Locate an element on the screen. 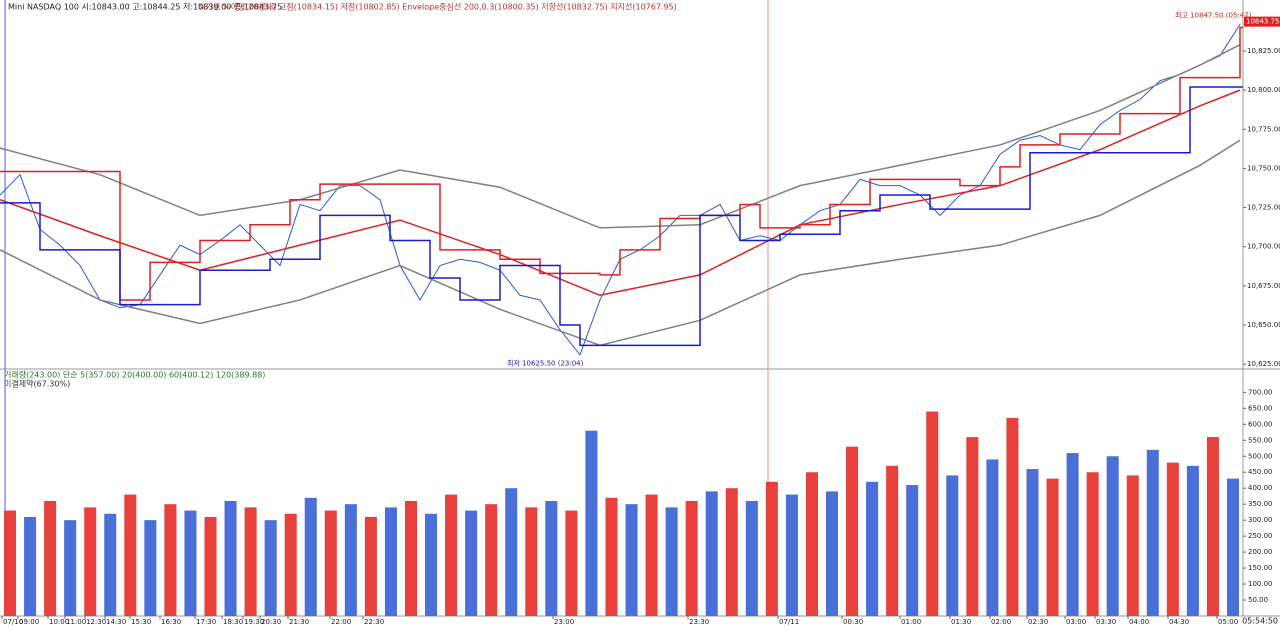 The height and width of the screenshot is (631, 1280). annotation: 최저 10625.50 (23:04) is located at coordinates (545, 362).